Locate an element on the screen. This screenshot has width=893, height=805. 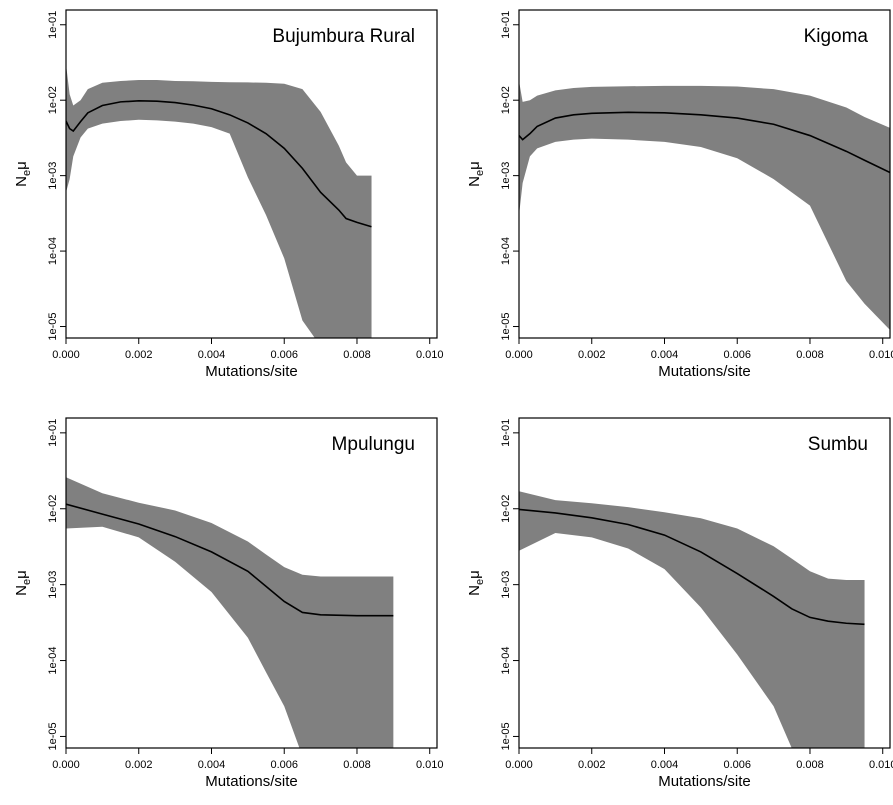
panel-title-kigoma: Kigoma is located at coordinates (836, 36).